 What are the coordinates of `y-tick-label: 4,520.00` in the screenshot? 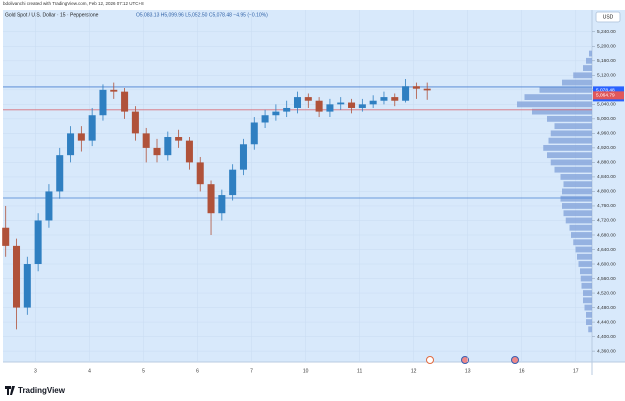 It's located at (606, 293).